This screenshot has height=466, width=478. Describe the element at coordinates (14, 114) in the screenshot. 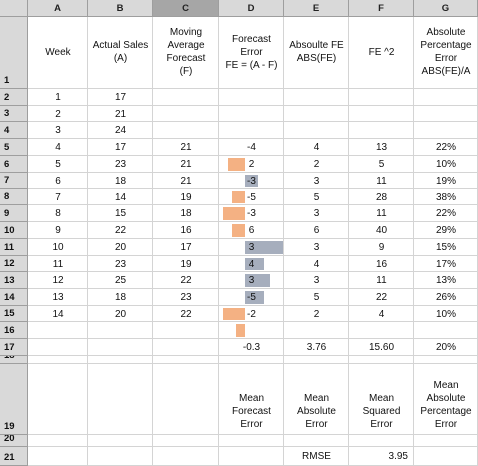

I see `row-header-3: 3` at that location.